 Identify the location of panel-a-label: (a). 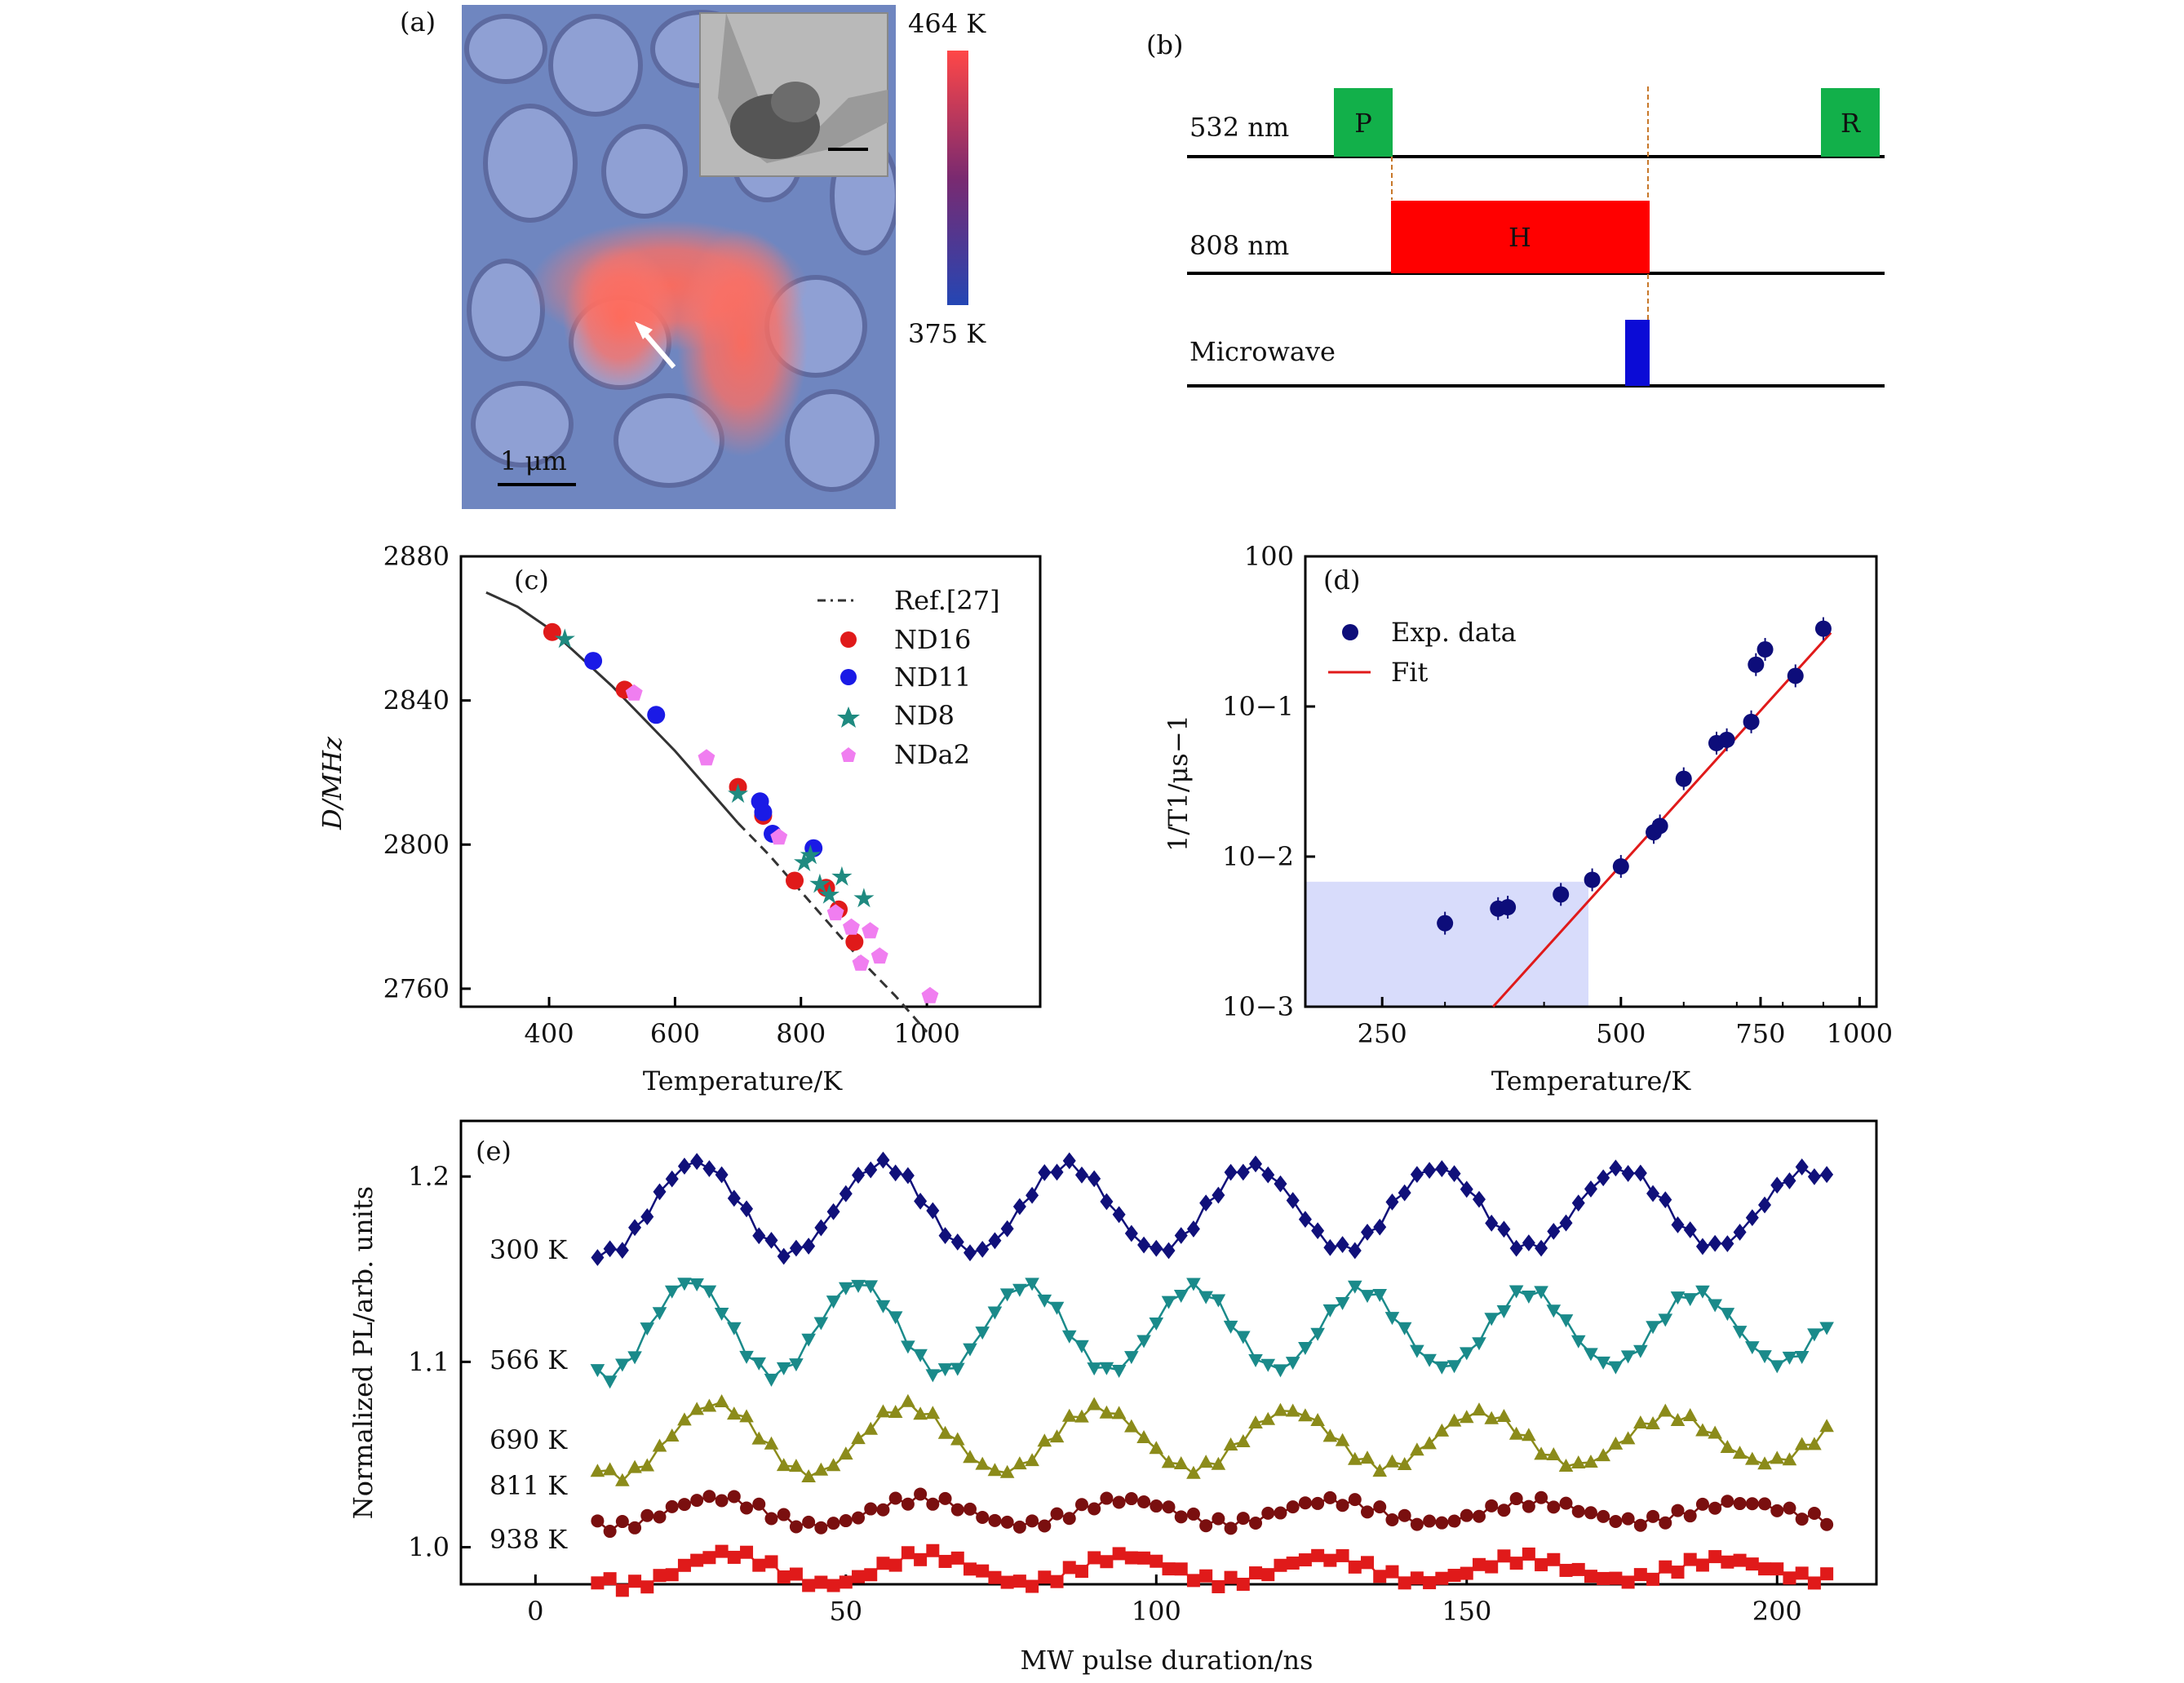
(418, 22).